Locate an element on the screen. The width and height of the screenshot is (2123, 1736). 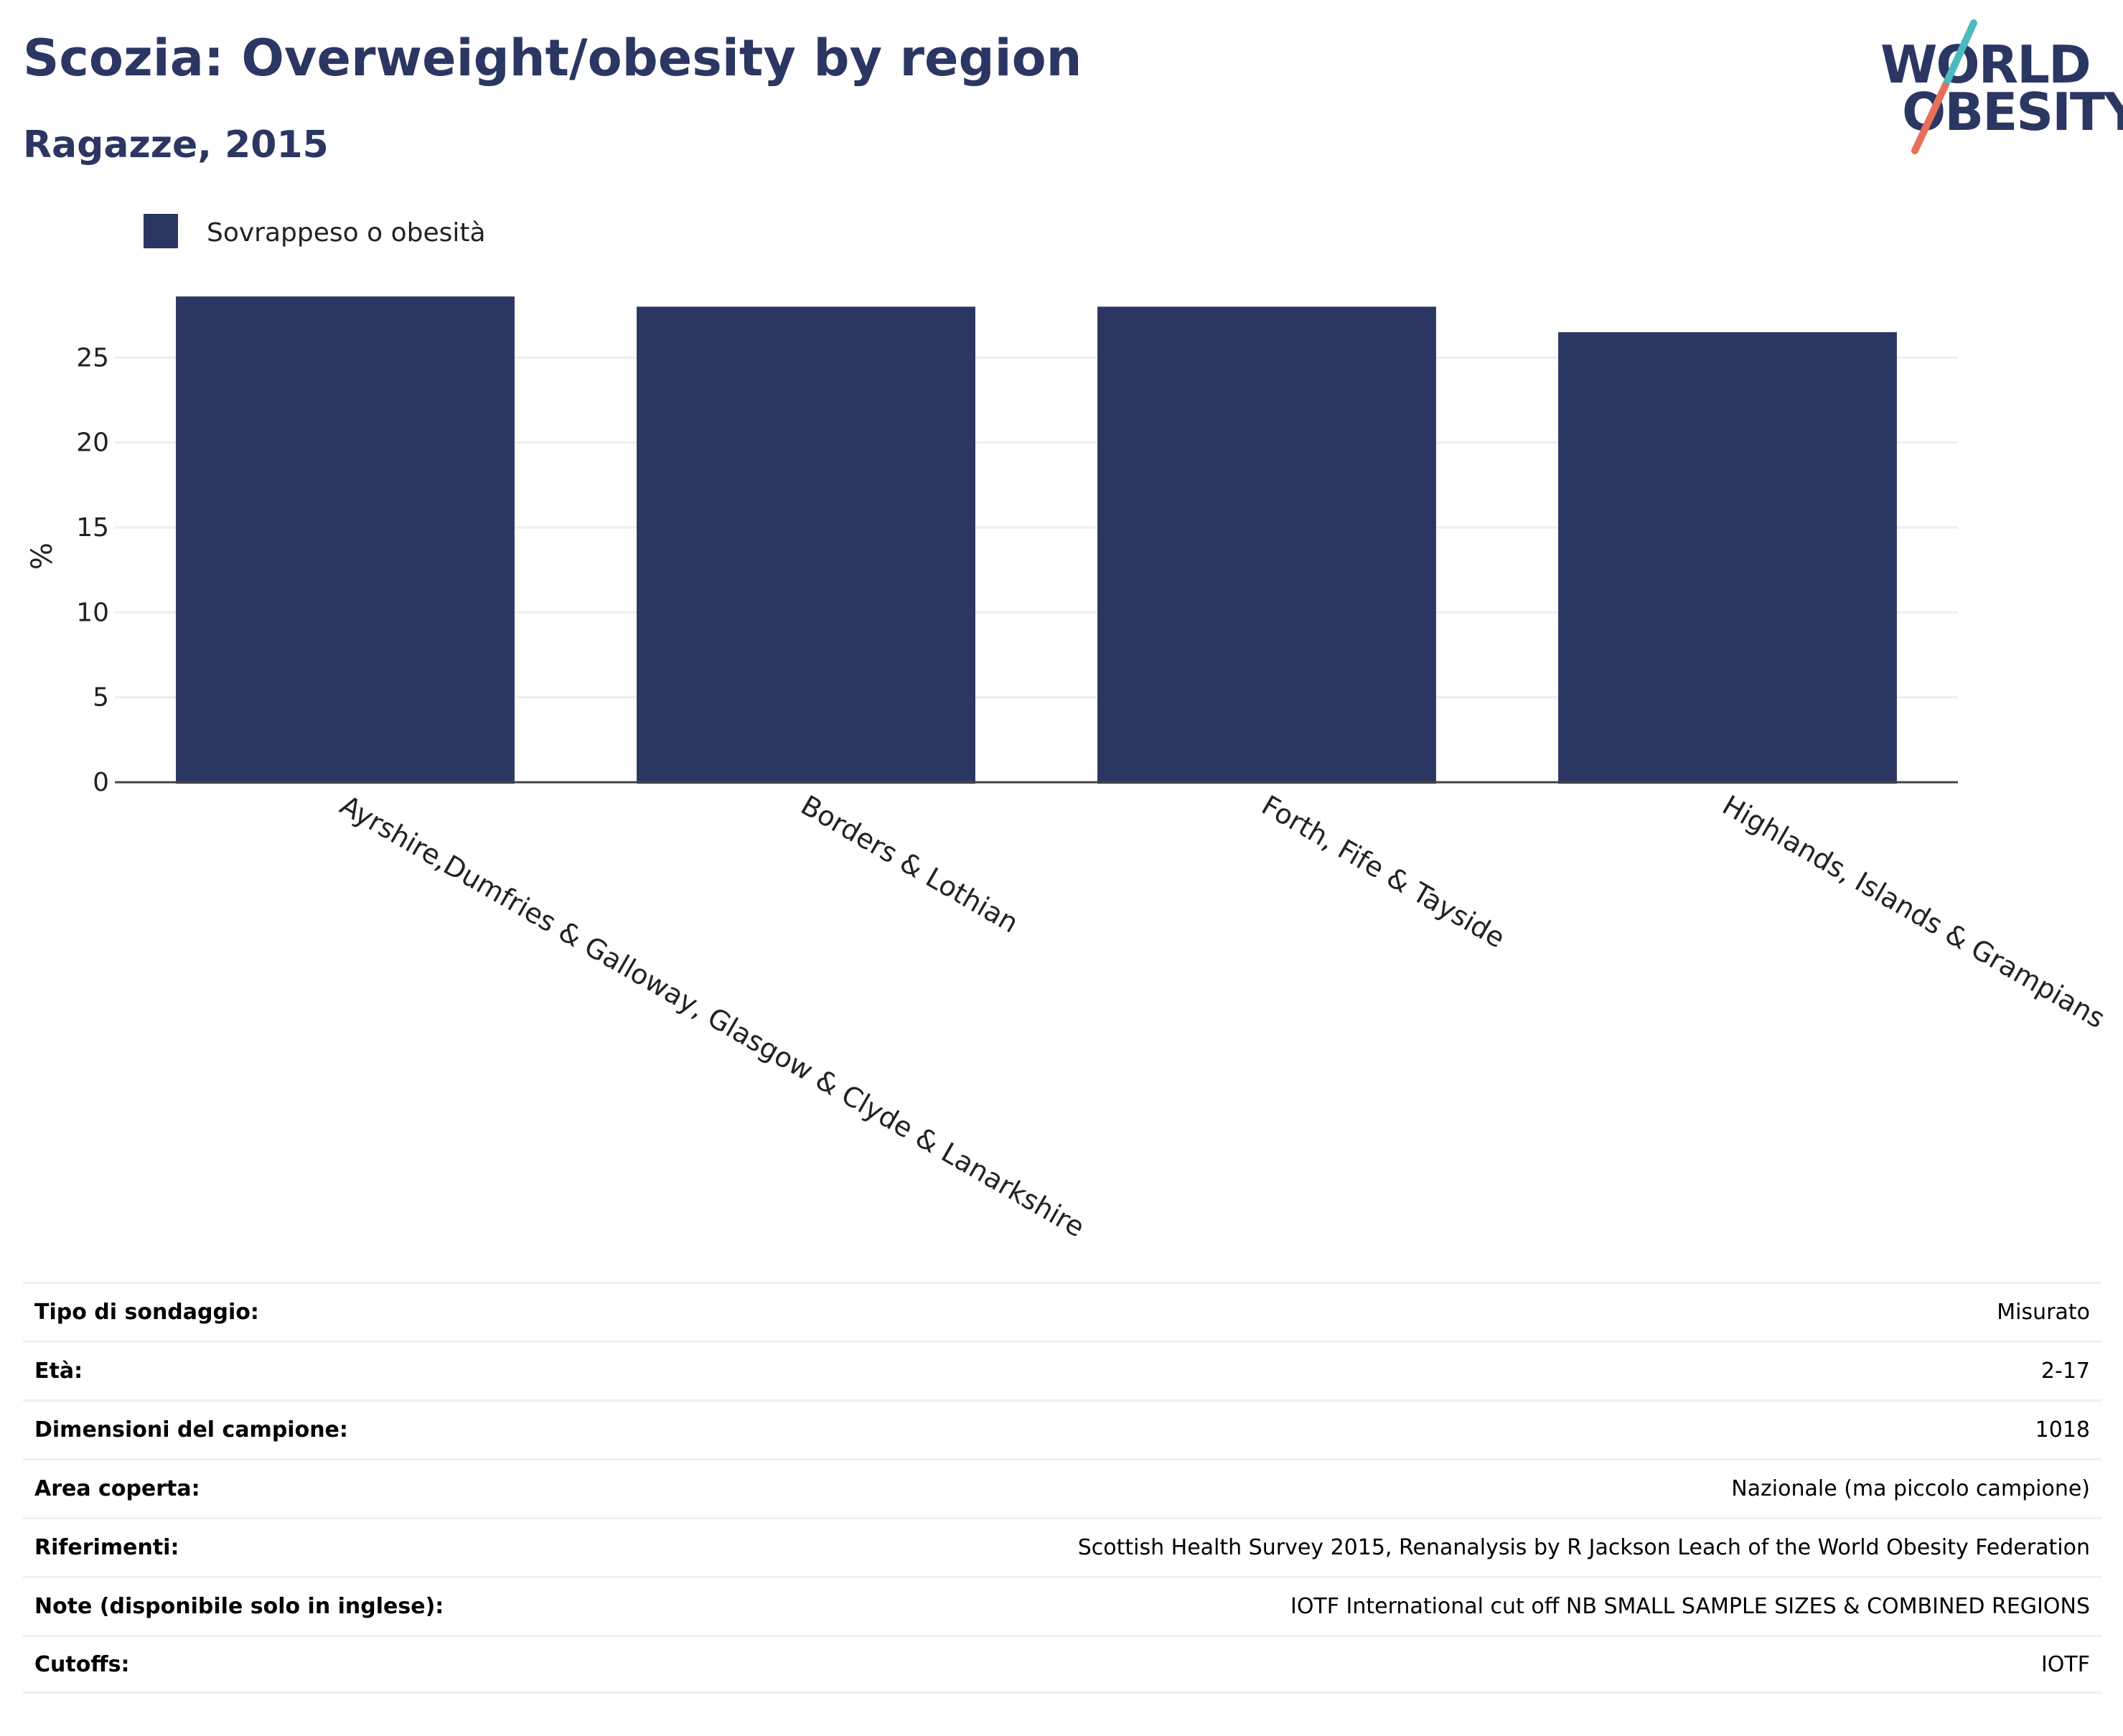
legend-label: Sovrappeso o obesità is located at coordinates (346, 233).